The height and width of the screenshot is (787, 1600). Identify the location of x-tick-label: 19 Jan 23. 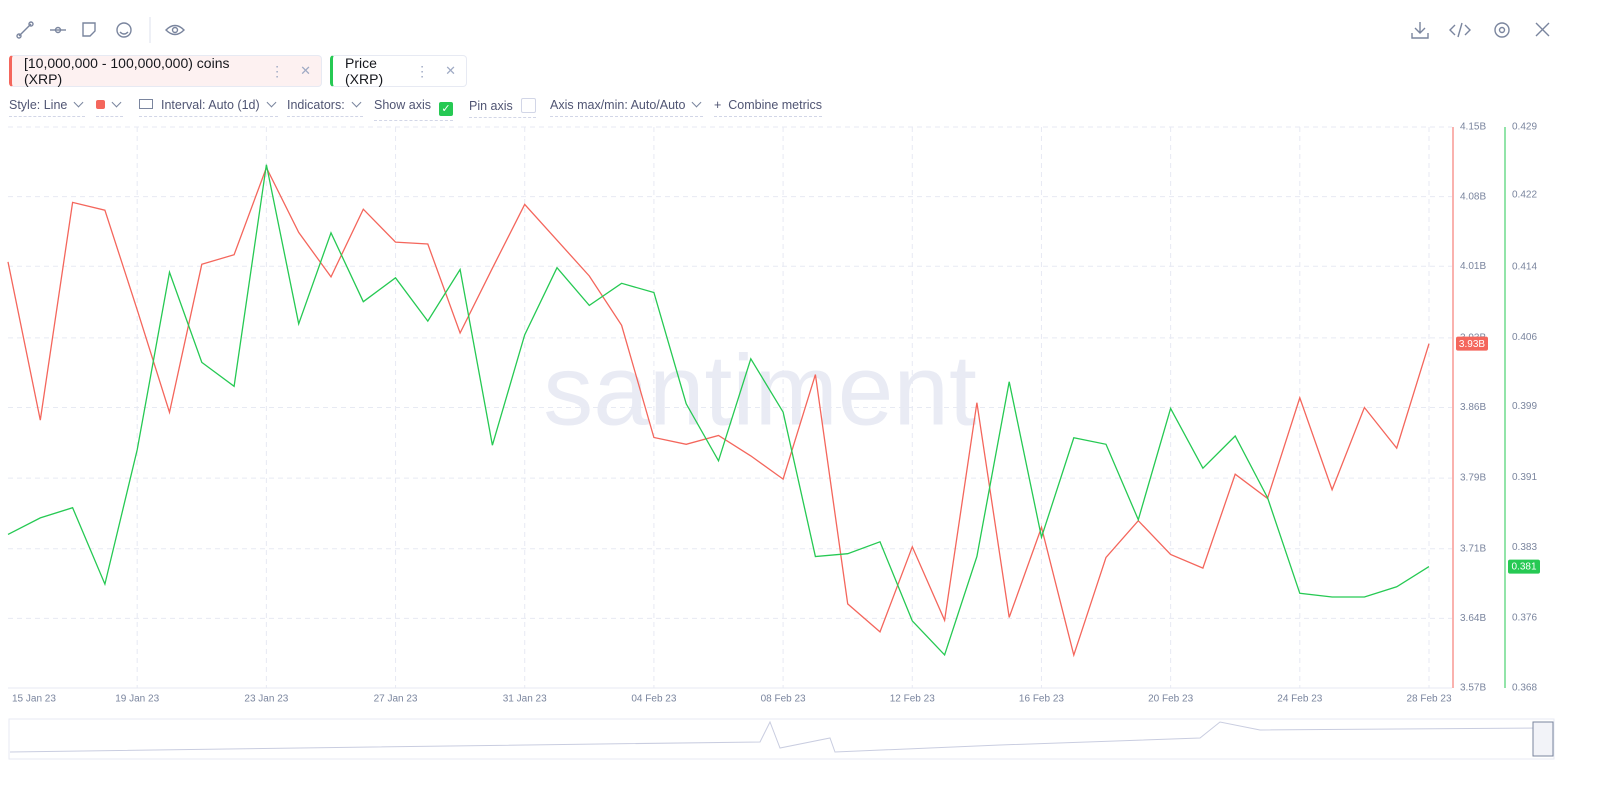
(137, 699).